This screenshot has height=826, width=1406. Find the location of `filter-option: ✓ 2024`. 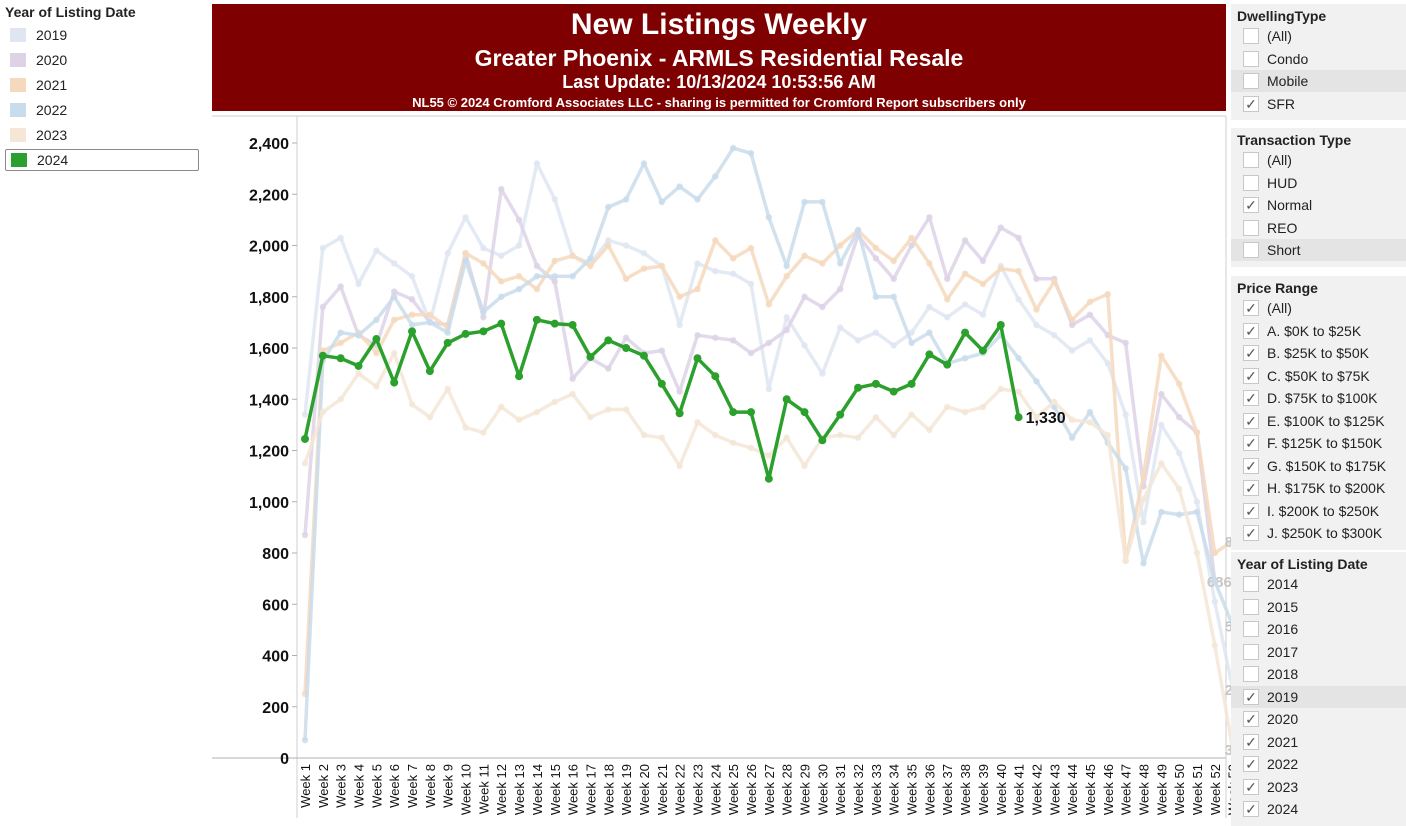

filter-option: ✓ 2024 is located at coordinates (1318, 809).